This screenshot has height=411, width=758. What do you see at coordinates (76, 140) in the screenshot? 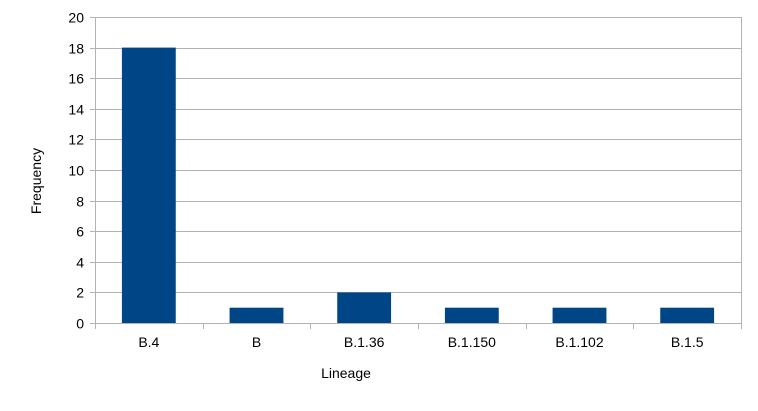
I see `y-tick-label: 12` at bounding box center [76, 140].